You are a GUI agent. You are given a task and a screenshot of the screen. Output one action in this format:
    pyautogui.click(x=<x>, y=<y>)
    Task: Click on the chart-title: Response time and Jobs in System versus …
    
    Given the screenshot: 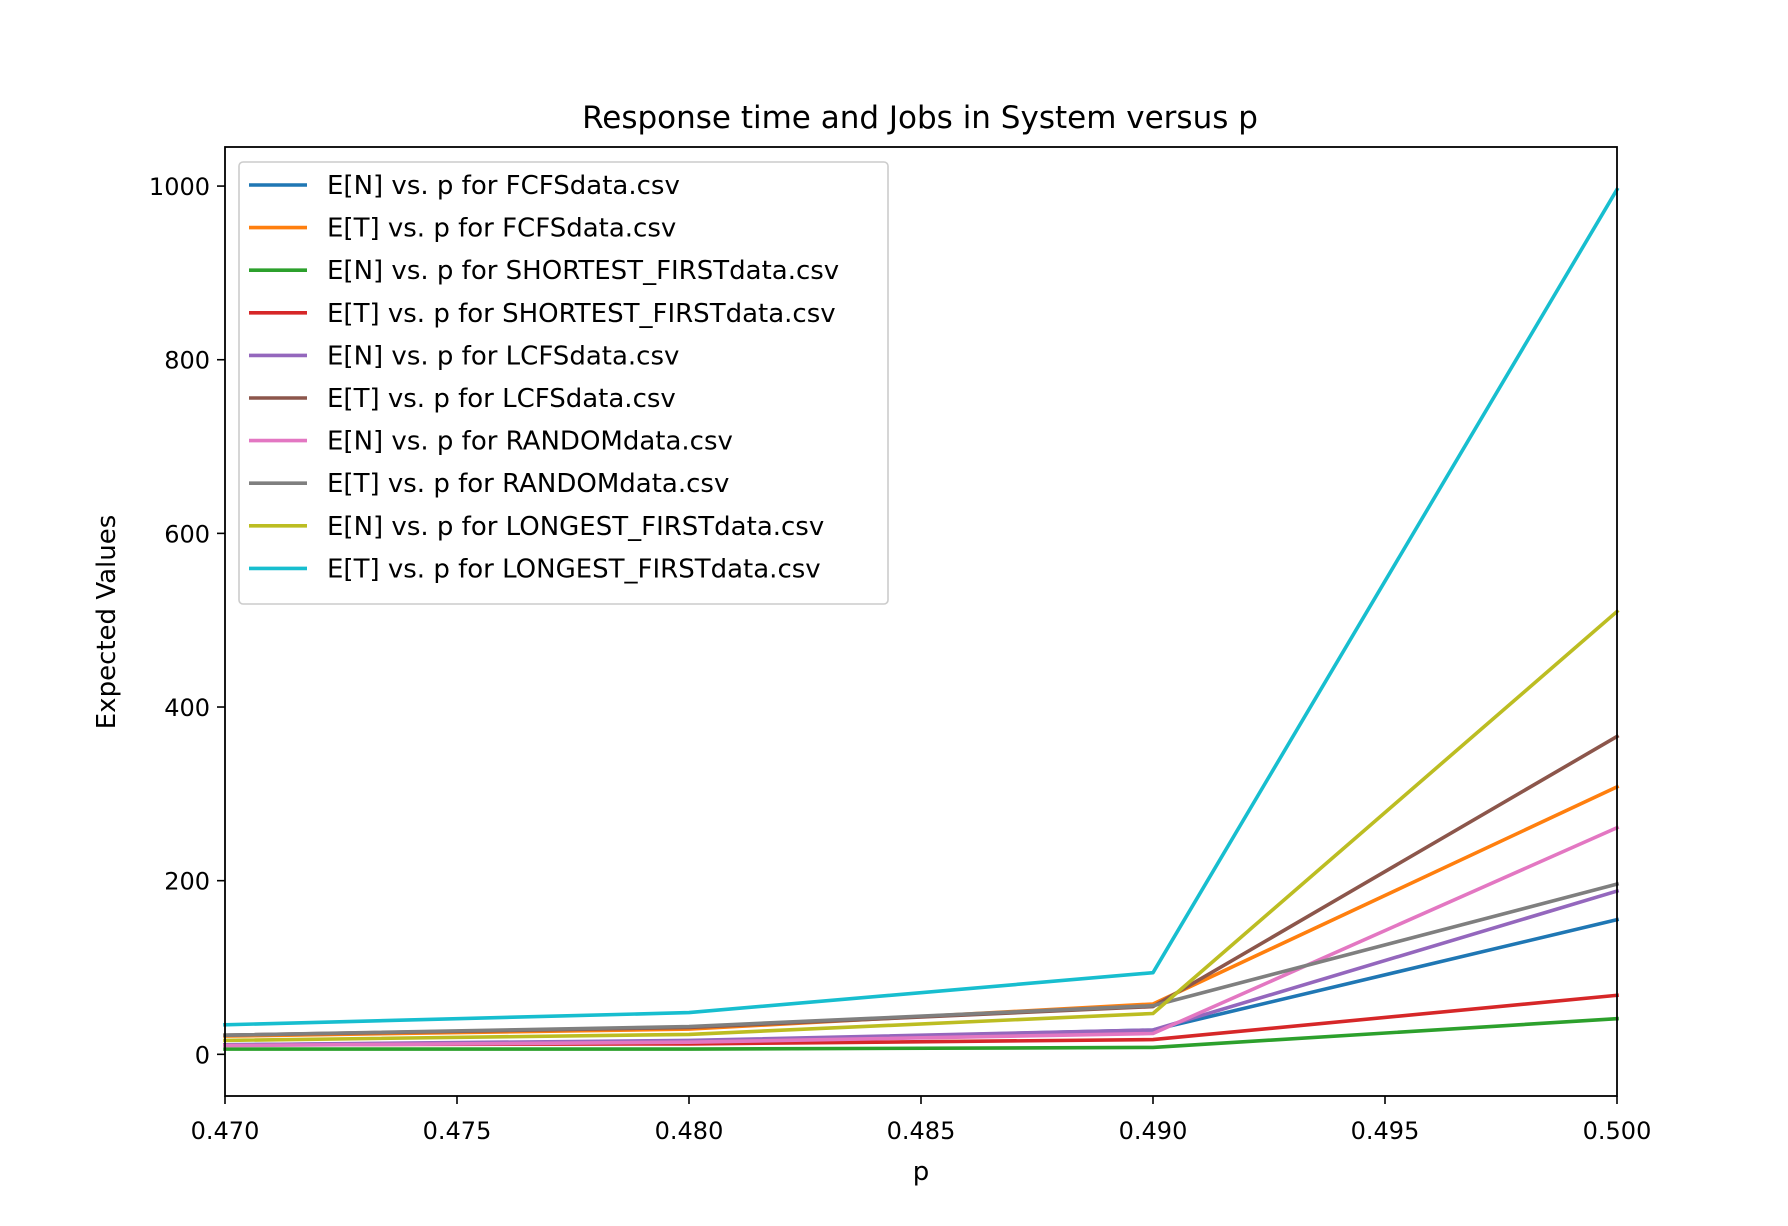 What is the action you would take?
    pyautogui.click(x=920, y=118)
    